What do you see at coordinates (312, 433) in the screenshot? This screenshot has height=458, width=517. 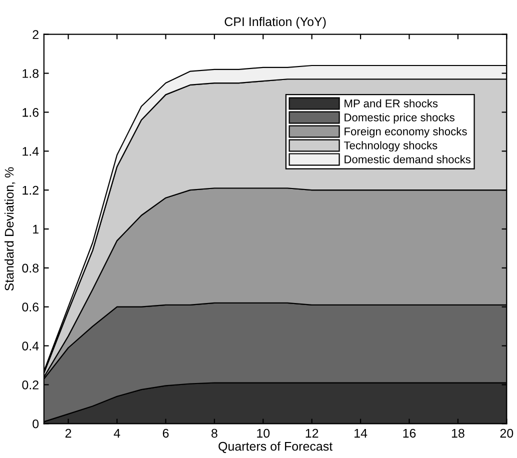 I see `x-tick-label: 12` at bounding box center [312, 433].